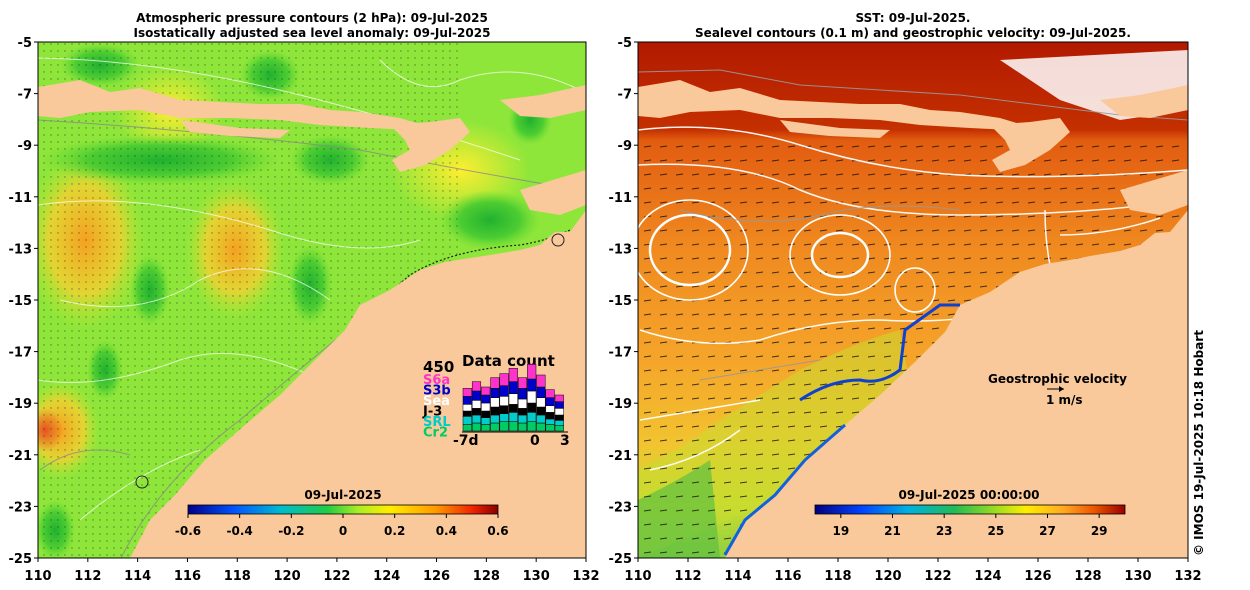  I want to click on right-colorbar-tick-label: 23, so click(944, 531).